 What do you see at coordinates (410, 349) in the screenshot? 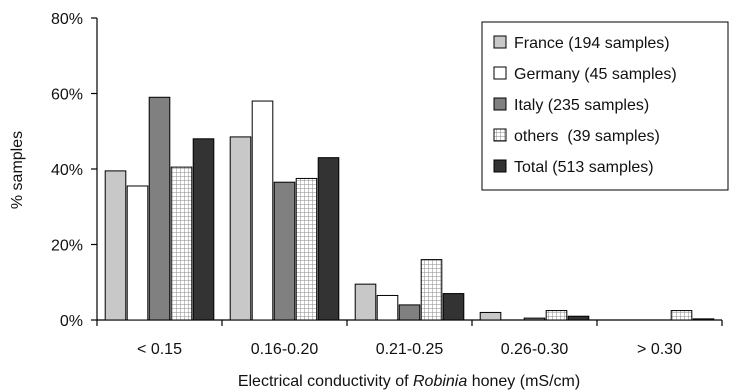
I see `x-tick-label: 0.21-0.25` at bounding box center [410, 349].